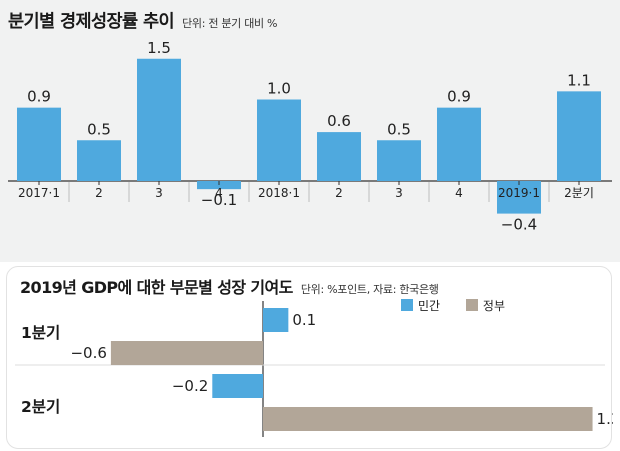  What do you see at coordinates (339, 121) in the screenshot?
I see `data-label: 0.6` at bounding box center [339, 121].